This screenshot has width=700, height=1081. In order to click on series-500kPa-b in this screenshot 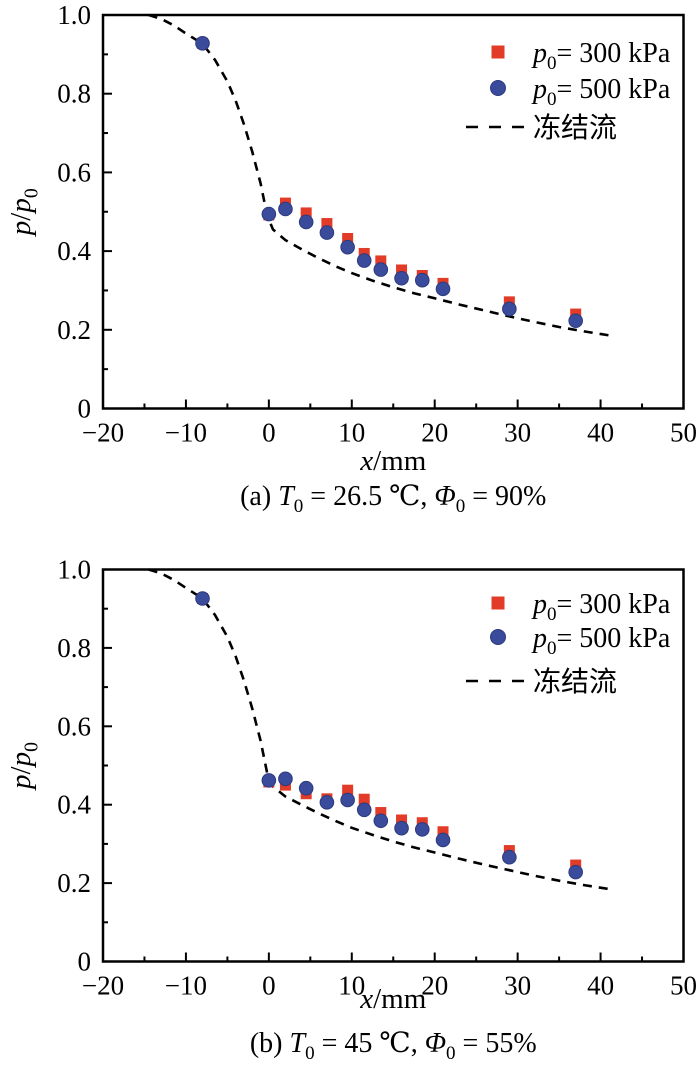, I will do `click(389, 735)`.